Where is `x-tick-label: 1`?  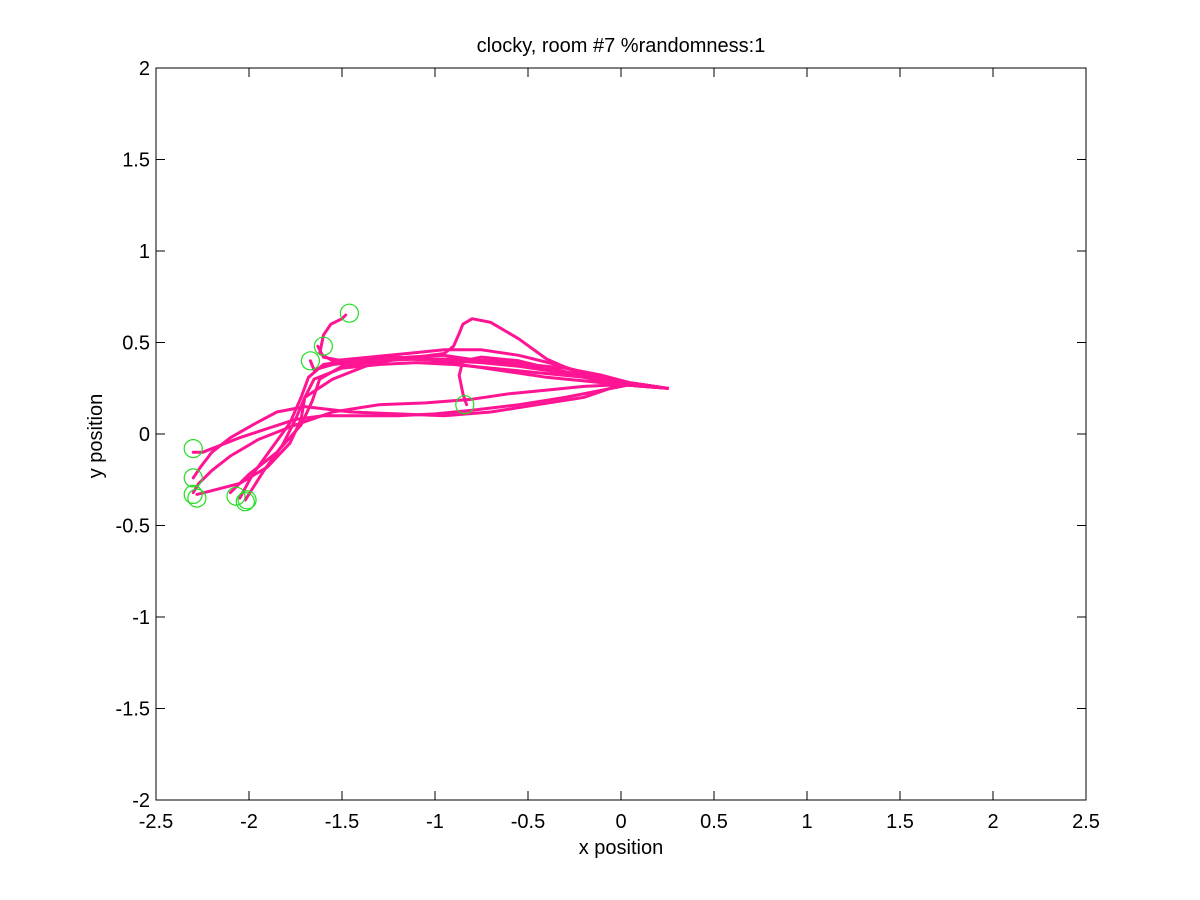
x-tick-label: 1 is located at coordinates (806, 822).